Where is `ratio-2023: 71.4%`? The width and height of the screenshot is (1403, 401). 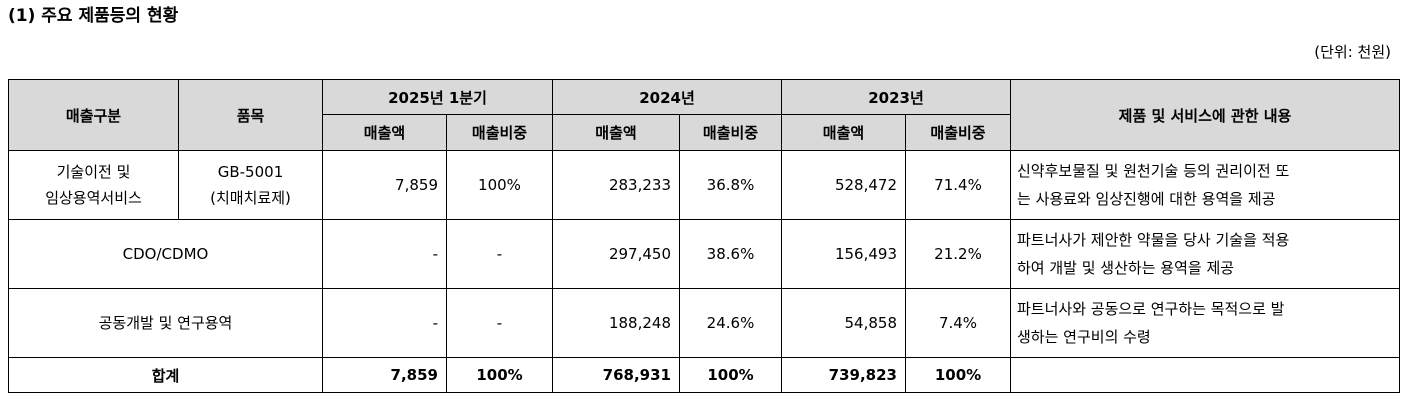
ratio-2023: 71.4% is located at coordinates (958, 185).